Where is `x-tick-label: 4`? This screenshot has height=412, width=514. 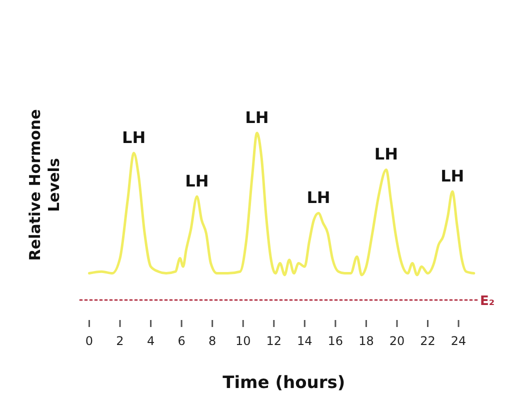
x-tick-label: 4 is located at coordinates (150, 341).